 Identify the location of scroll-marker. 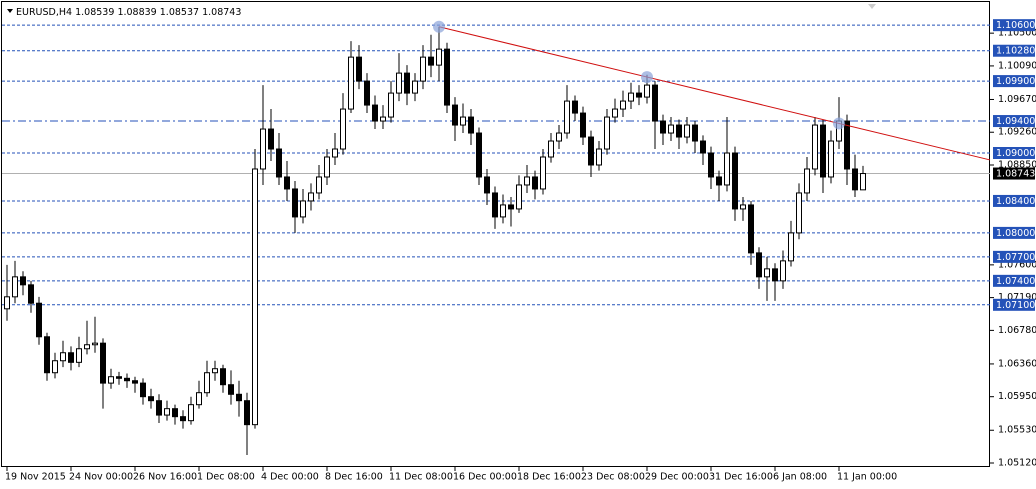
(872, 6).